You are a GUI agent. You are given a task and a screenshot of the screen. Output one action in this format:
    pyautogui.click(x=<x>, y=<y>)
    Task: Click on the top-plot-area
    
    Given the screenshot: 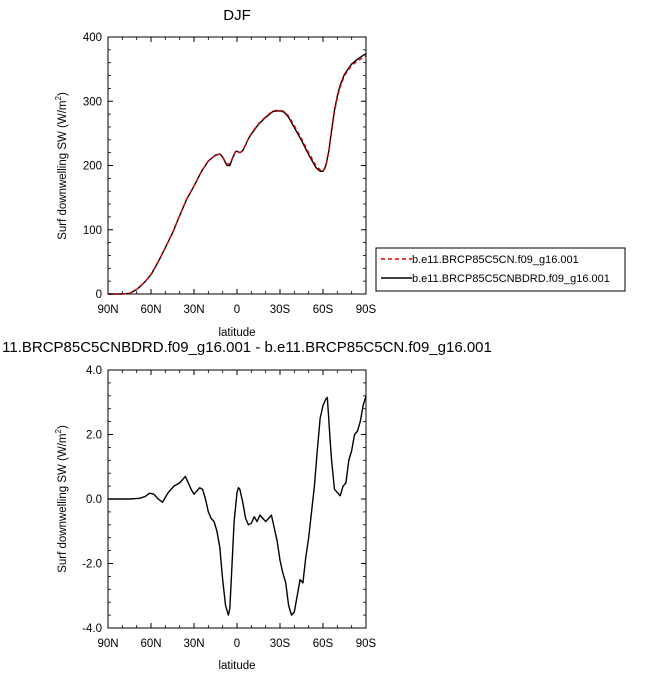 What is the action you would take?
    pyautogui.click(x=237, y=165)
    